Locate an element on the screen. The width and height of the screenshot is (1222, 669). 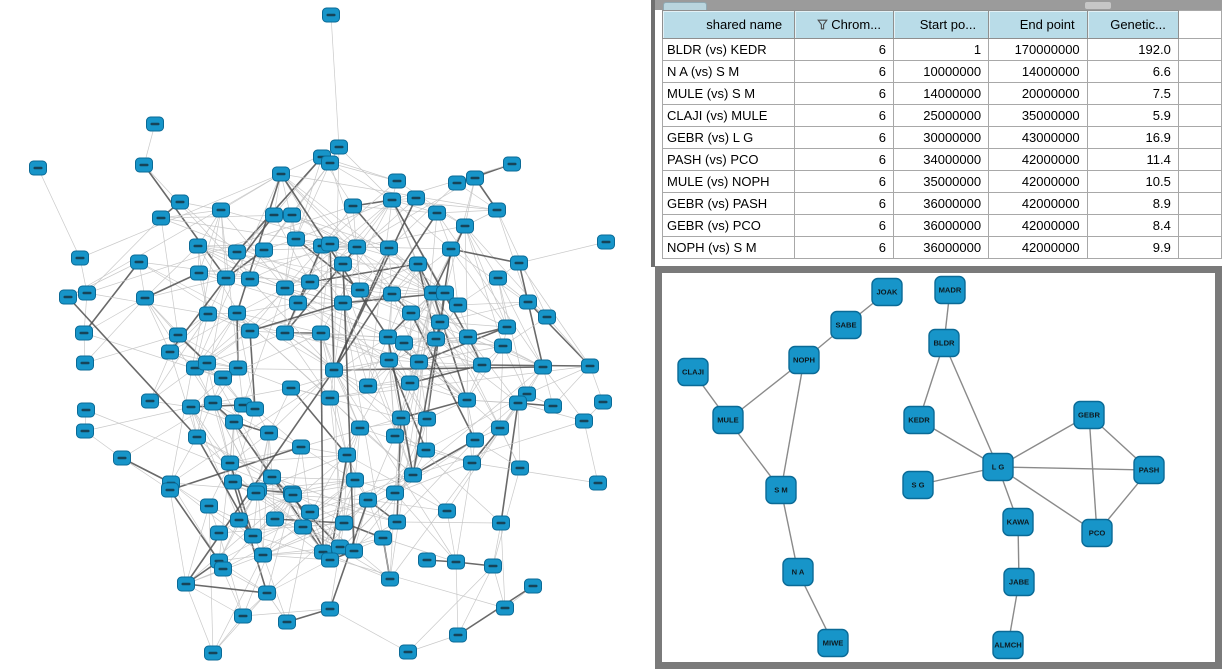
cell-value: 7.5 is located at coordinates (1132, 93).